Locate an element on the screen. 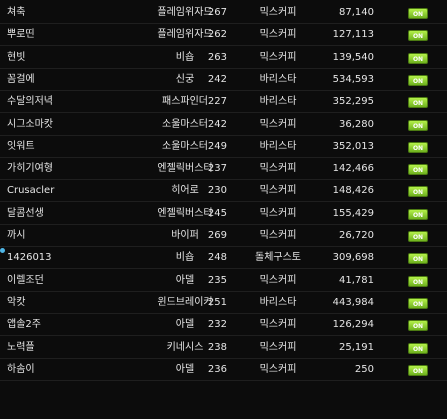 This screenshot has width=447, height=419. character-name: 1426013 is located at coordinates (29, 258).